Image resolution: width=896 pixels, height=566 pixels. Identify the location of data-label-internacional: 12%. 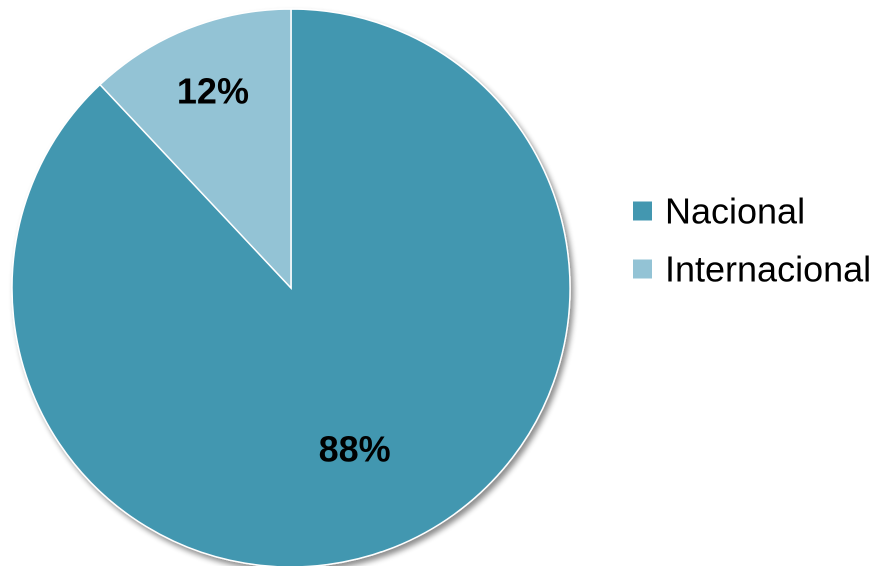
(213, 90).